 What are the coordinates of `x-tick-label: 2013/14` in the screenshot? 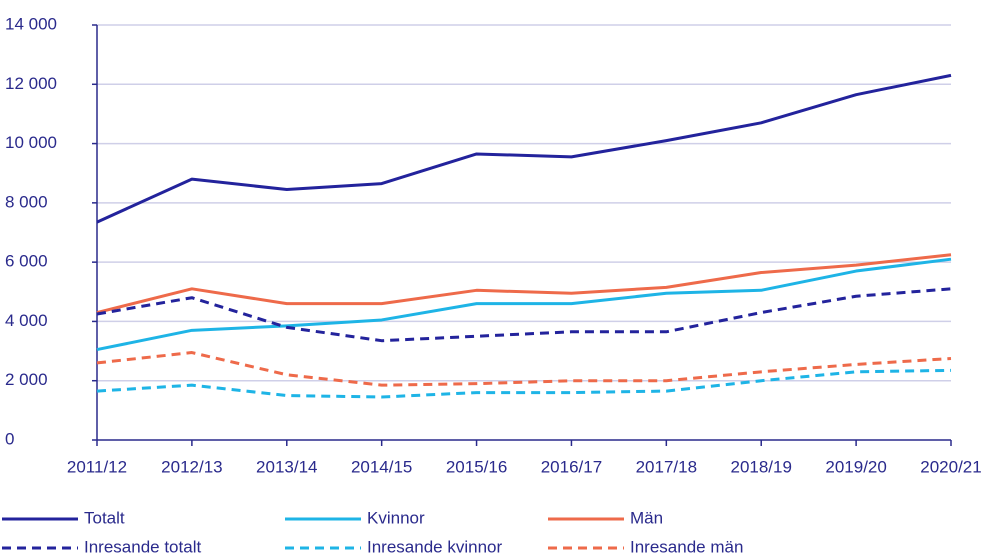 It's located at (286, 466).